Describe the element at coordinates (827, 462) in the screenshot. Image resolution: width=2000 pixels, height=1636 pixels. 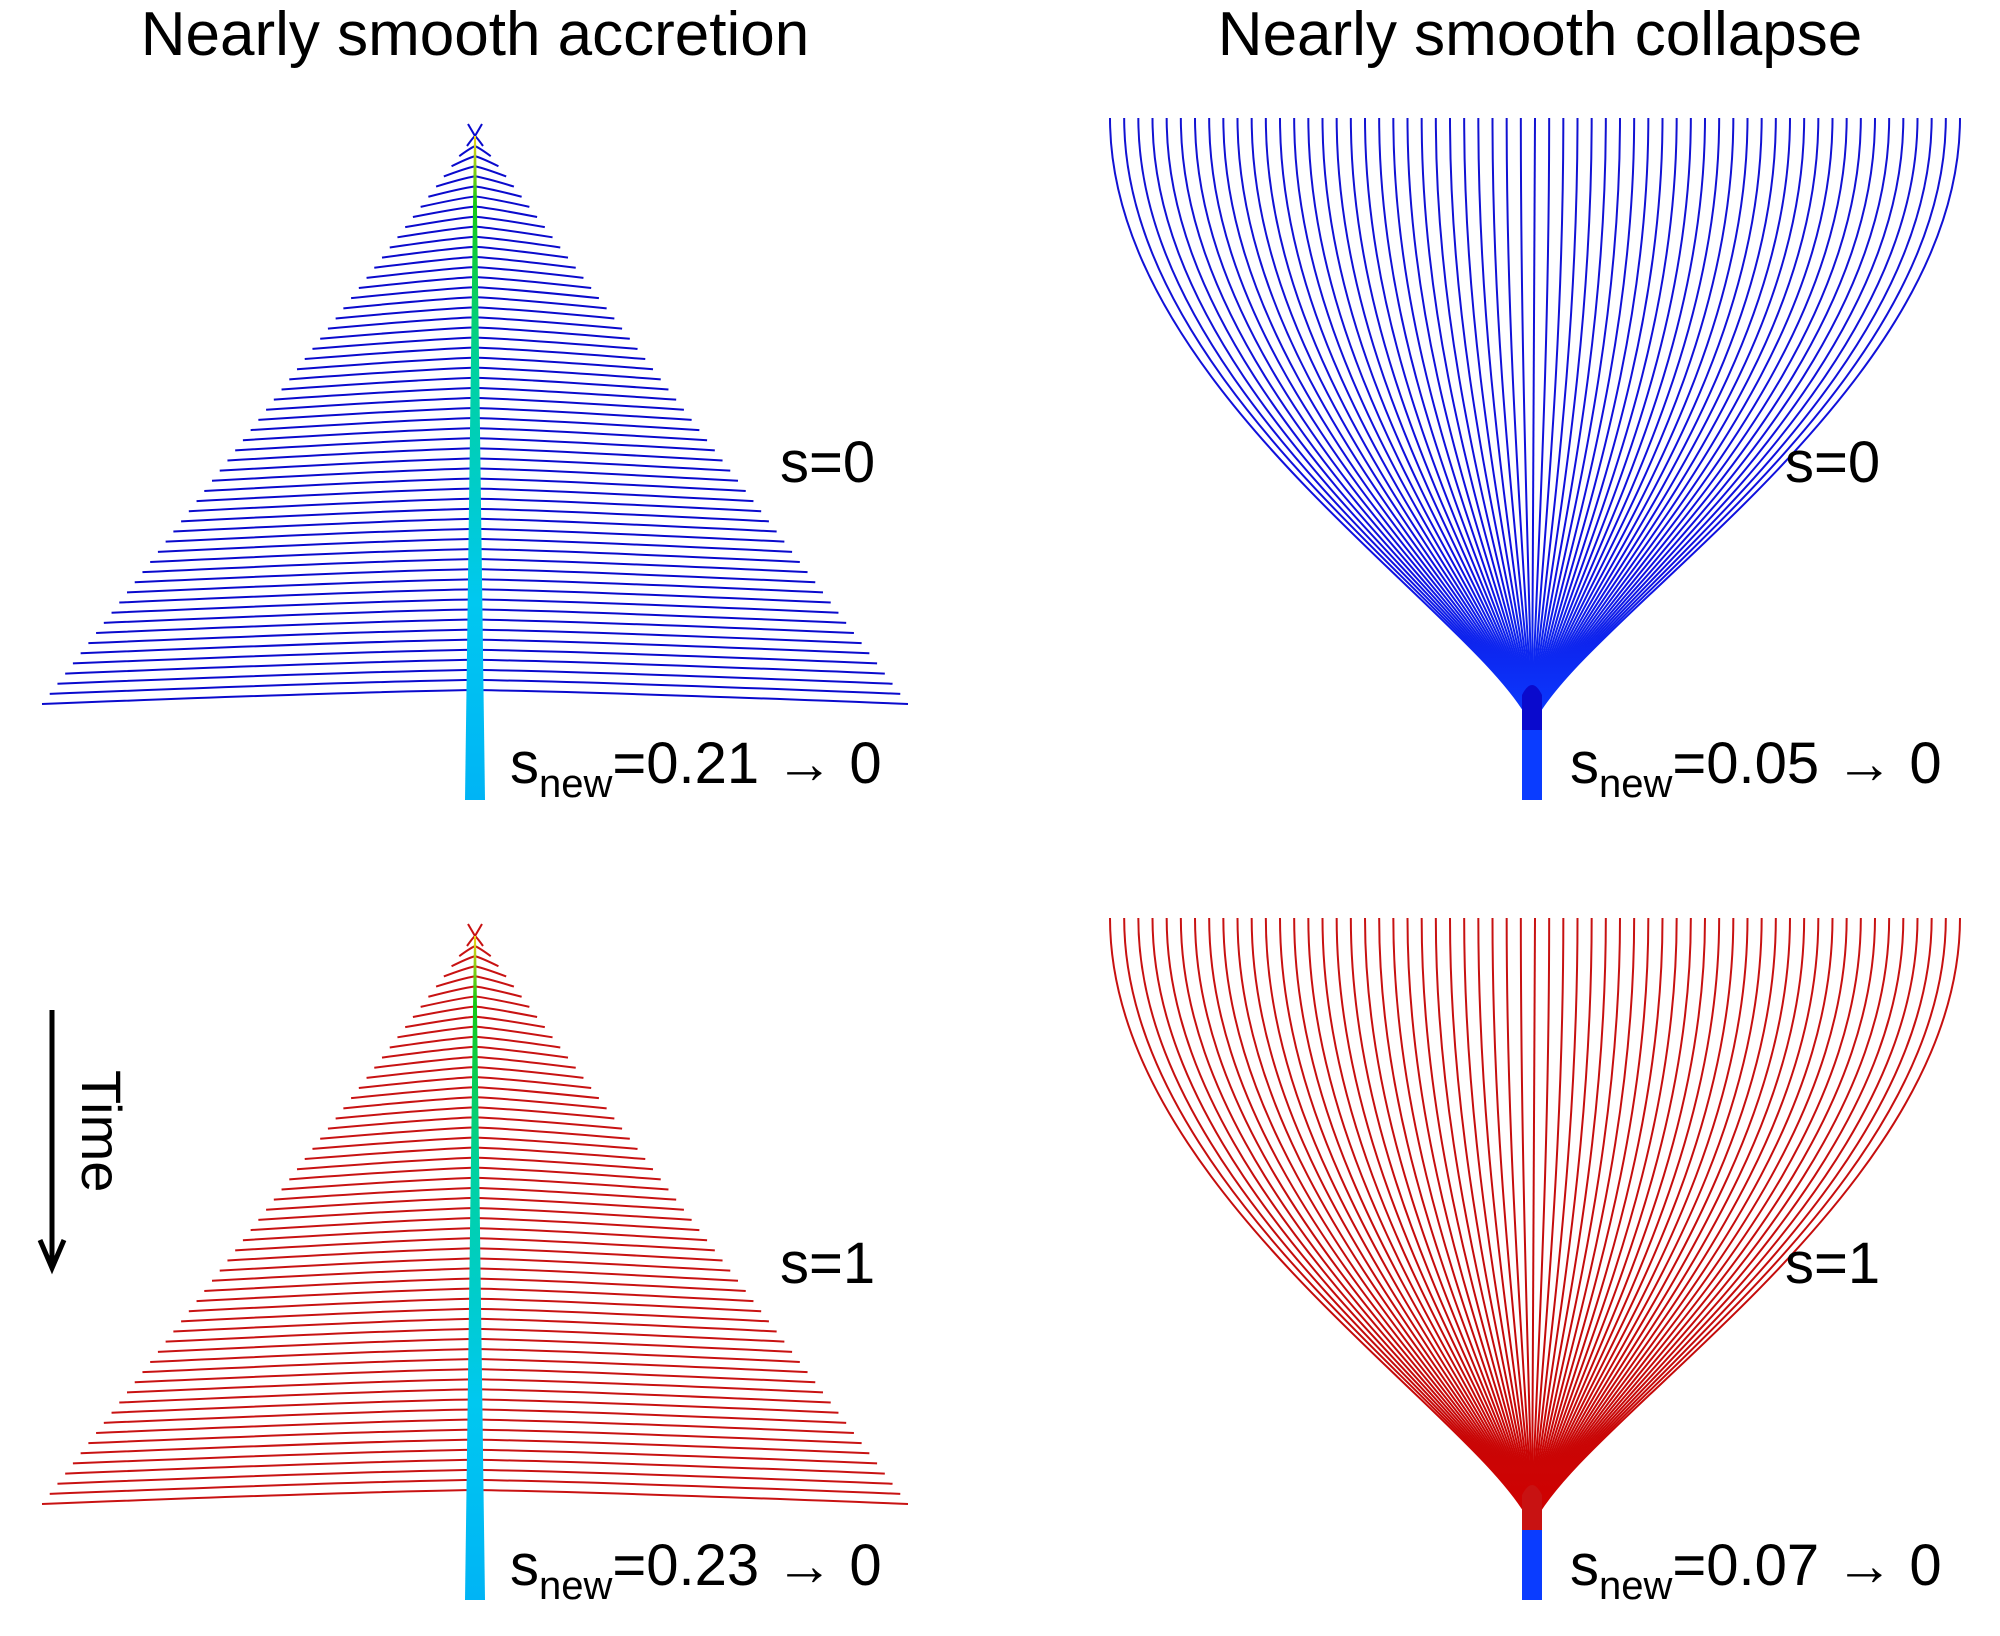
I see `top-left-s-label: s=0` at that location.